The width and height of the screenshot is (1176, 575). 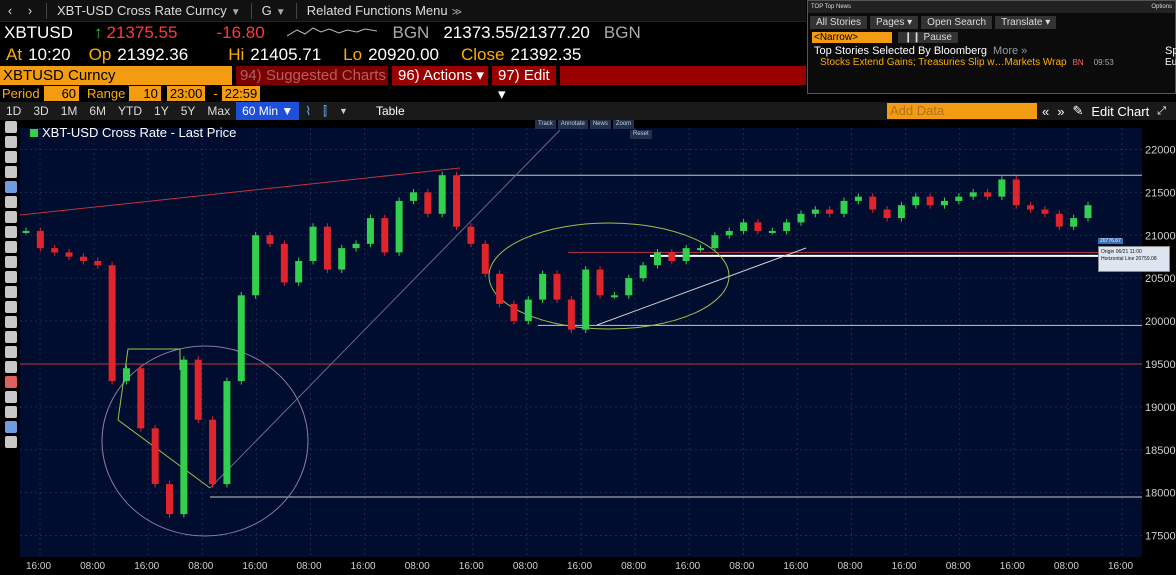 What do you see at coordinates (11, 187) in the screenshot?
I see `grid-tool-icon` at bounding box center [11, 187].